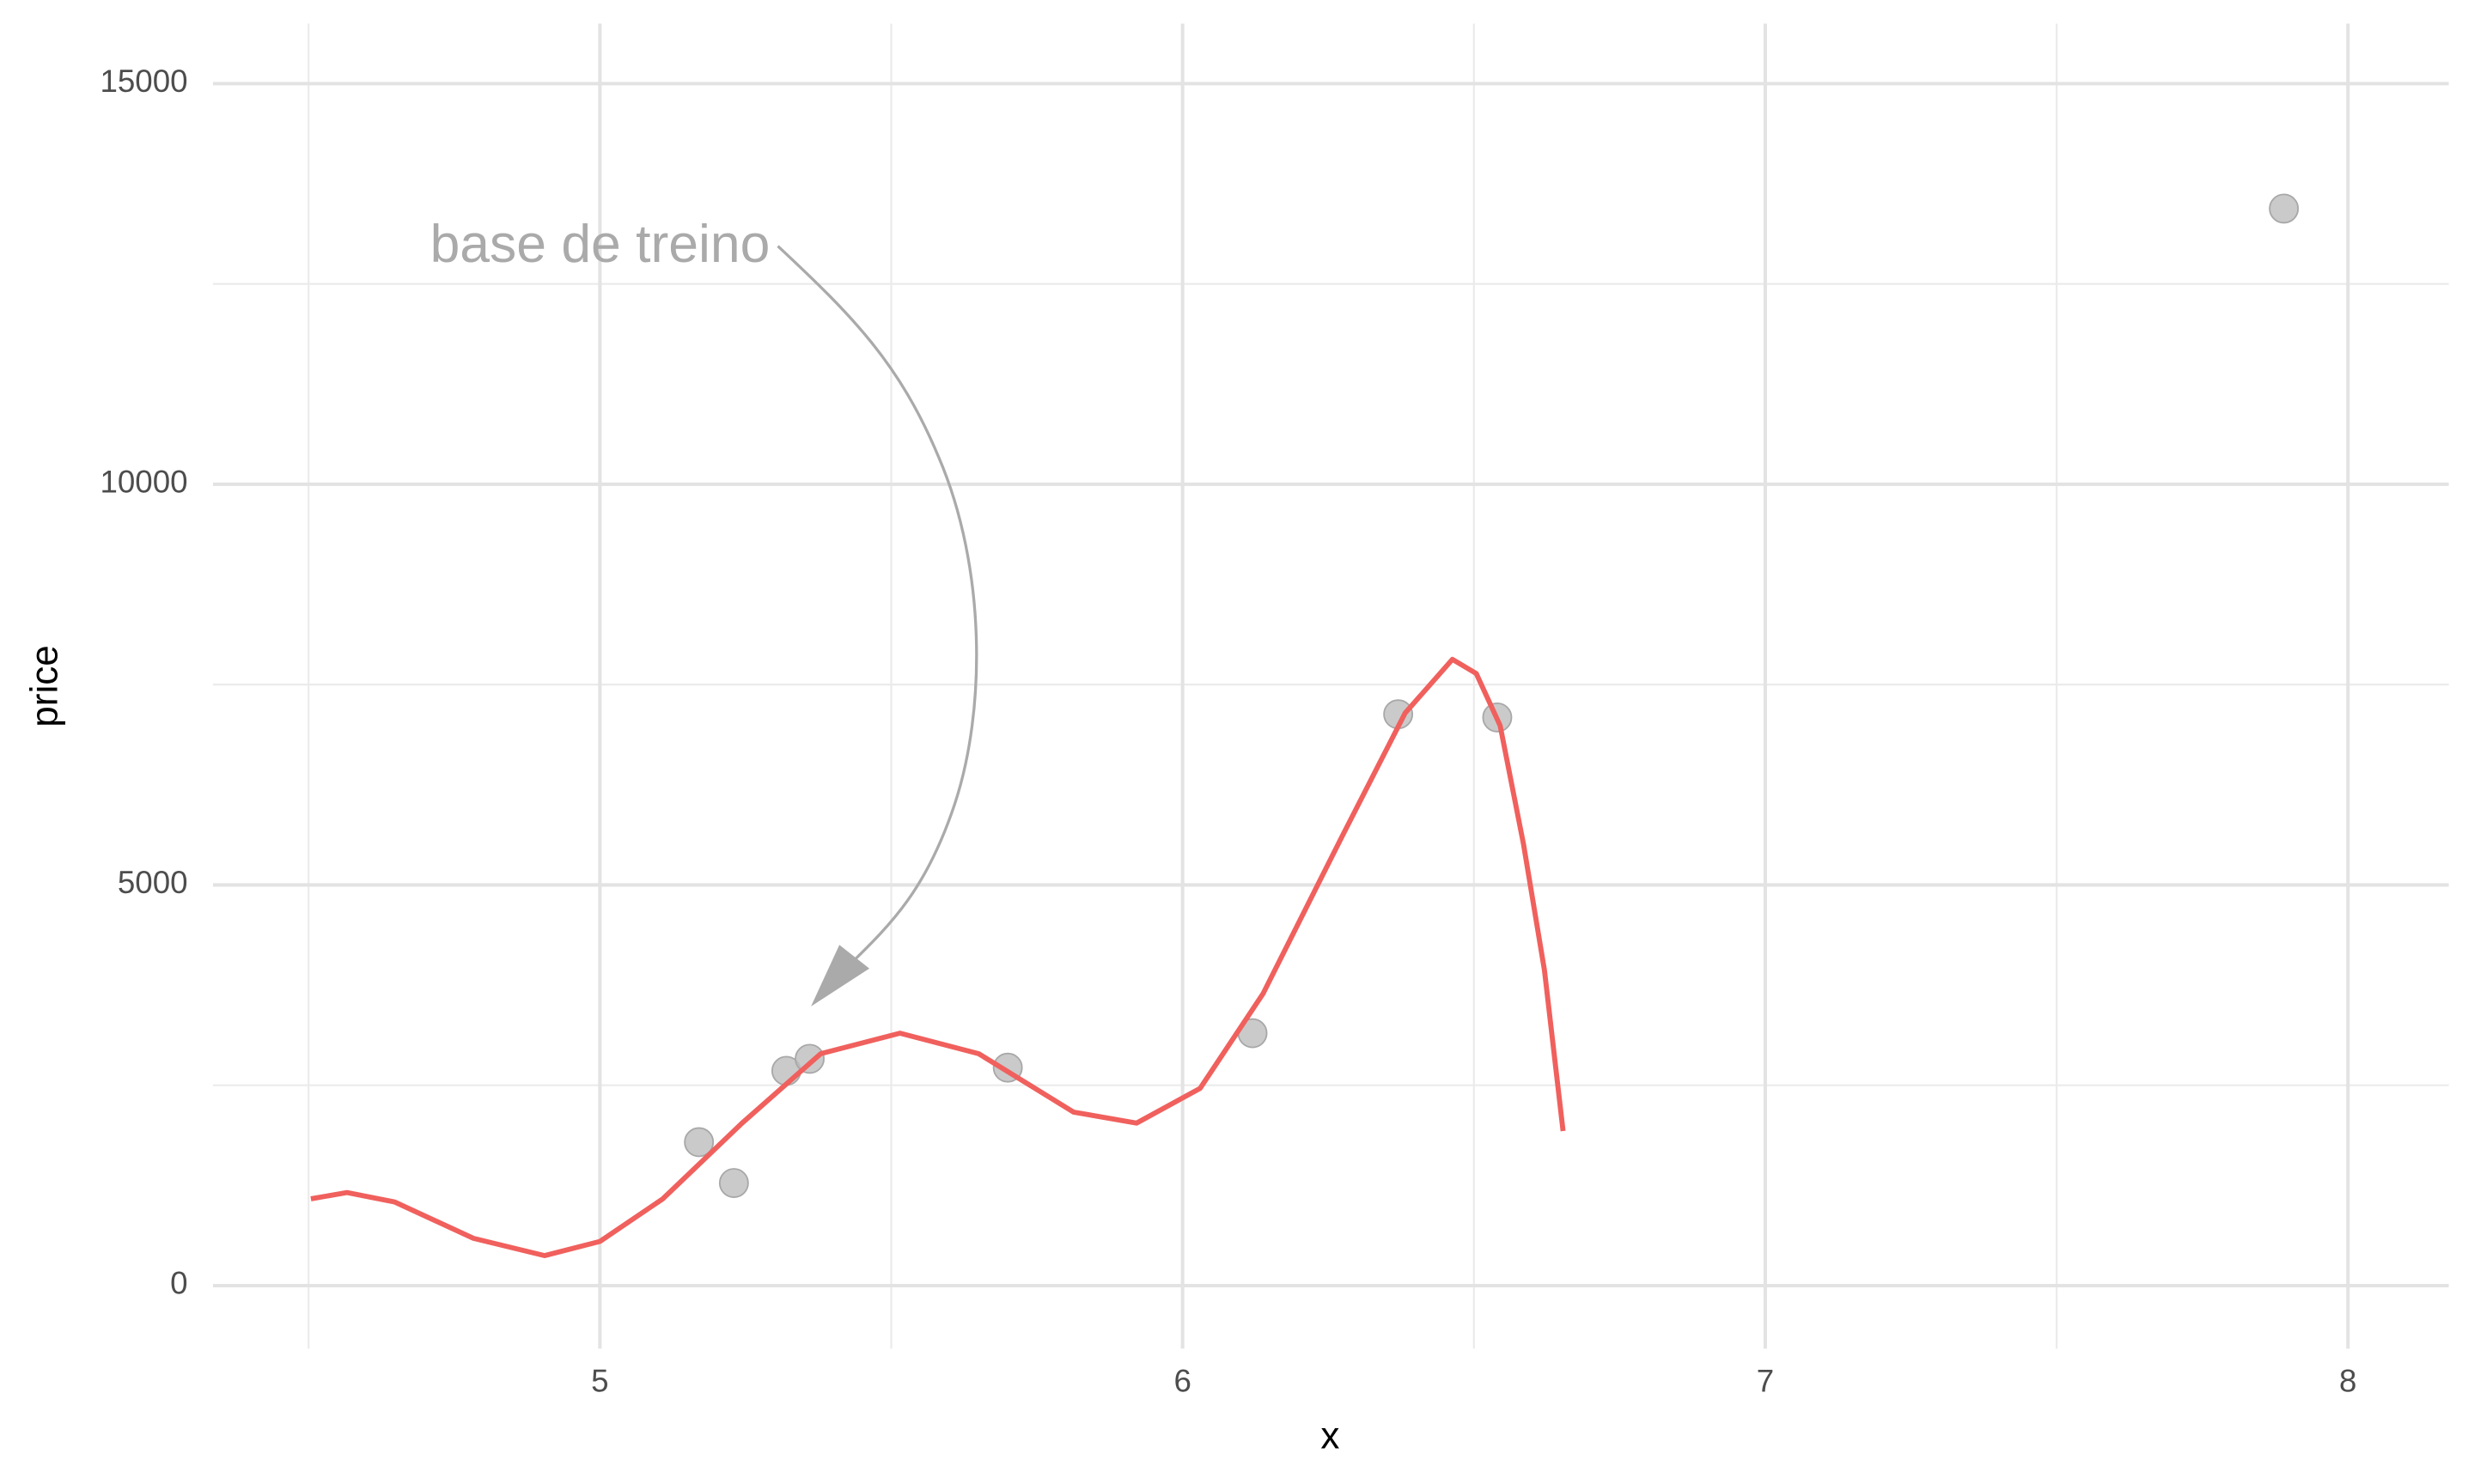  I want to click on y-tick-label: 15000, so click(143, 81).